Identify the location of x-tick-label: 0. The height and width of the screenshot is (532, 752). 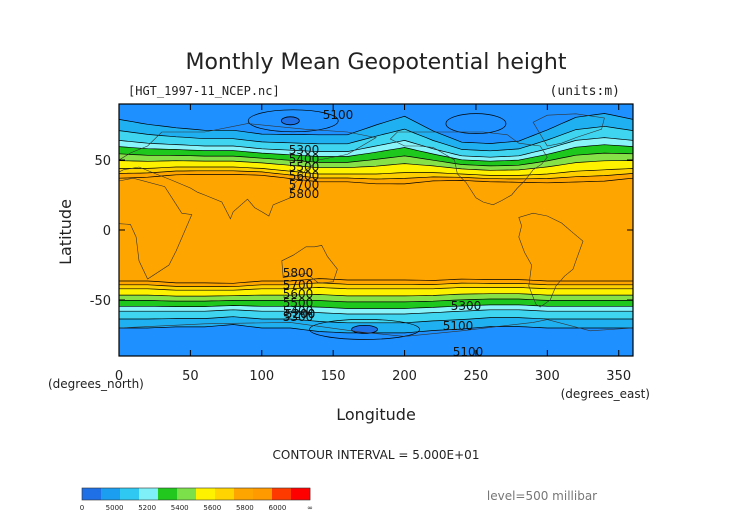
(119, 376).